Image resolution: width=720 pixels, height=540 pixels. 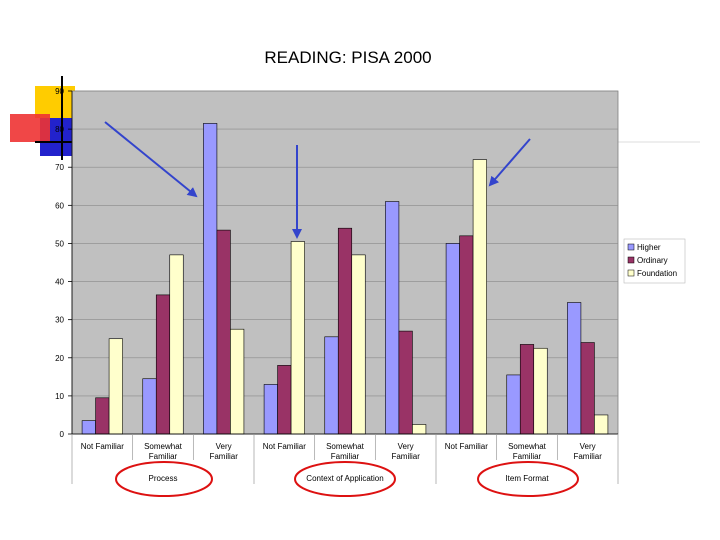 I want to click on legend-label-higher: Higher, so click(x=649, y=247).